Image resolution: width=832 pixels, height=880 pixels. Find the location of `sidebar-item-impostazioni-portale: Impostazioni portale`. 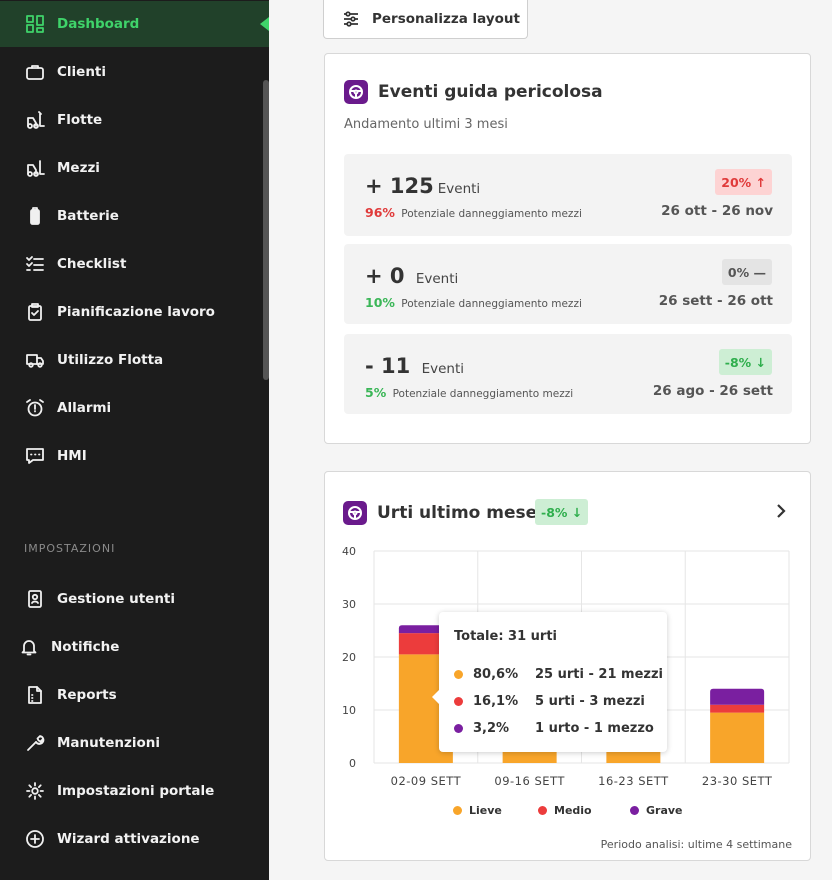

sidebar-item-impostazioni-portale: Impostazioni portale is located at coordinates (134, 791).